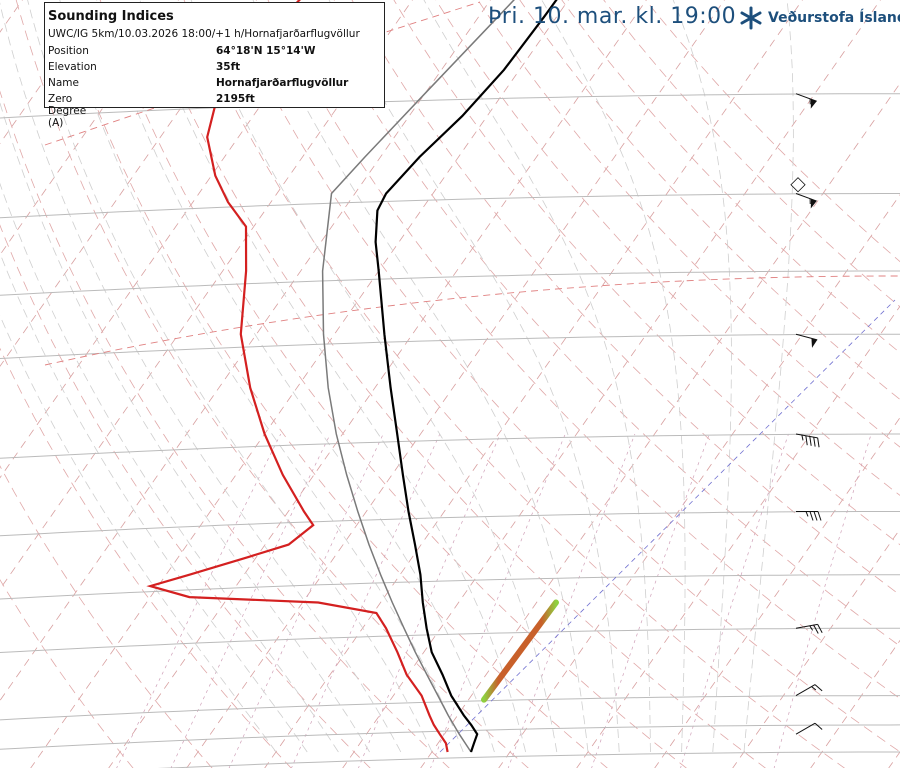 This screenshot has width=900, height=768. Describe the element at coordinates (63, 83) in the screenshot. I see `info-label: Name` at that location.